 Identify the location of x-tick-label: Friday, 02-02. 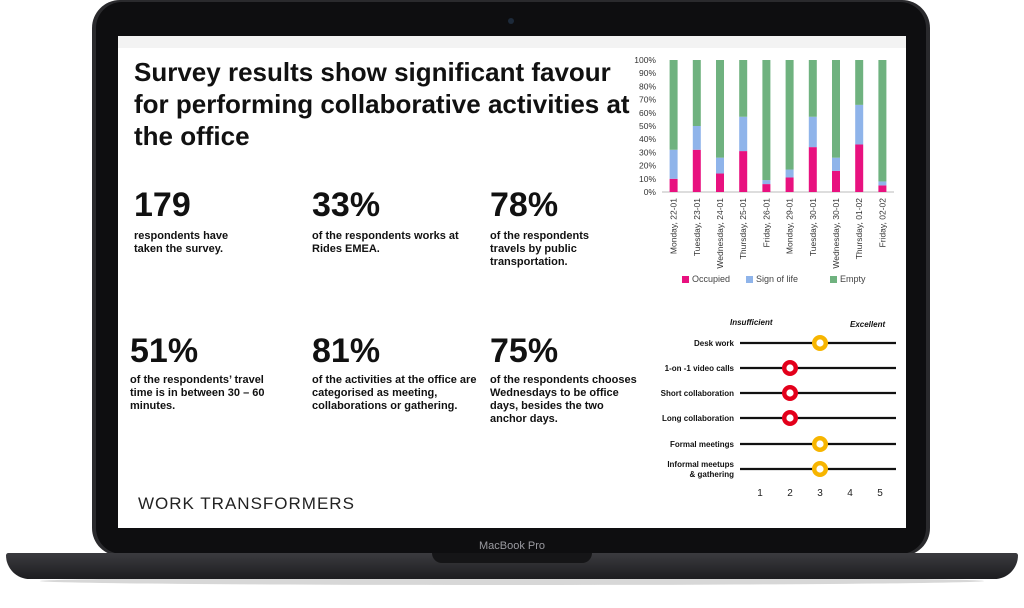
(882, 223).